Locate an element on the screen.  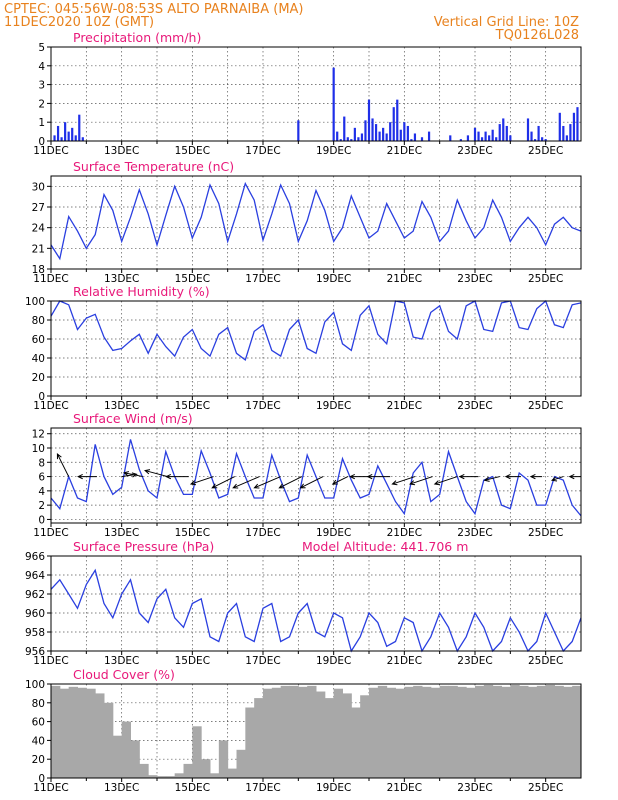
y-tick-label: 80 is located at coordinates (38, 704).